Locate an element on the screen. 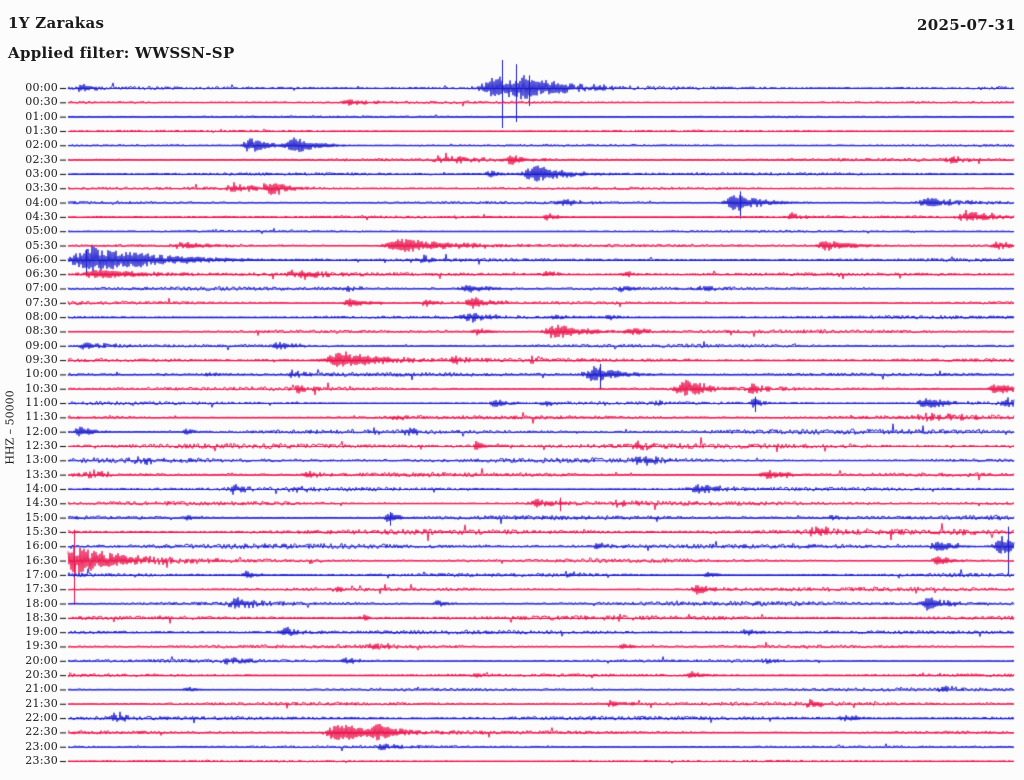 This screenshot has width=1024, height=780. time-label: 07:00 is located at coordinates (41, 288).